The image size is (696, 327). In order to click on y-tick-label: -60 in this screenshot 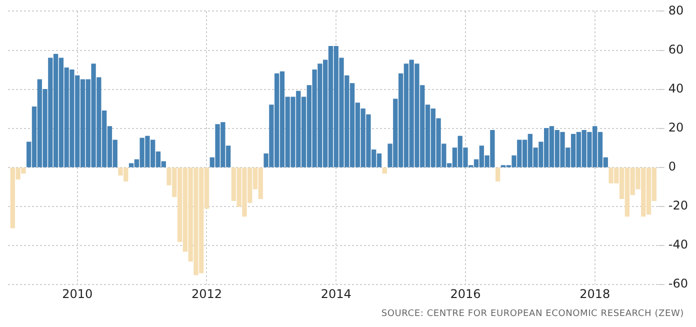, I will do `click(678, 283)`.